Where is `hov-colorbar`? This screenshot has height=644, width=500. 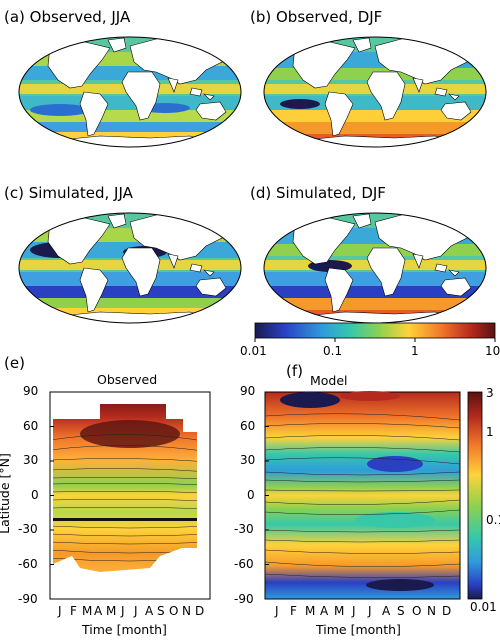
hov-colorbar is located at coordinates (475, 495).